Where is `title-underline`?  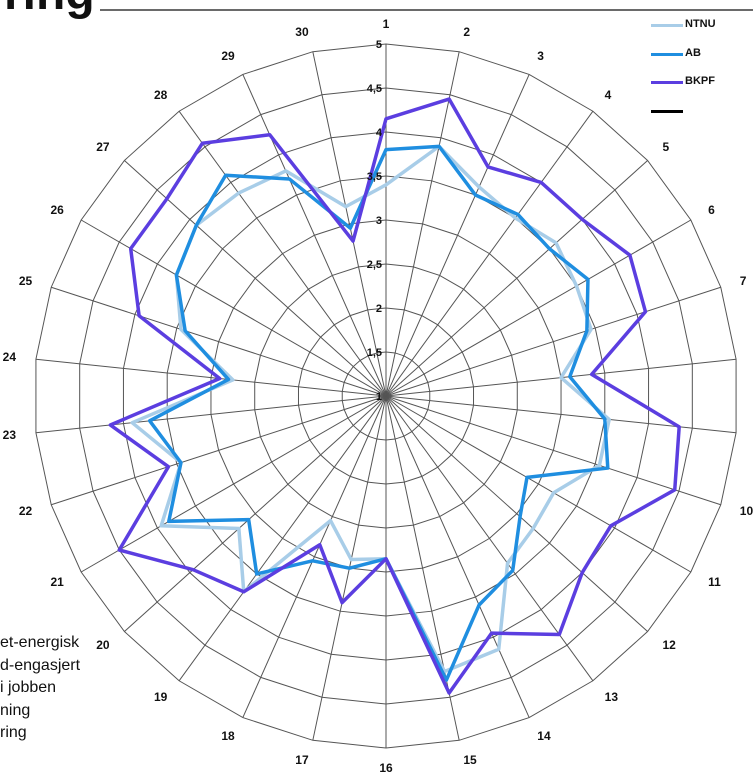 title-underline is located at coordinates (426, 10).